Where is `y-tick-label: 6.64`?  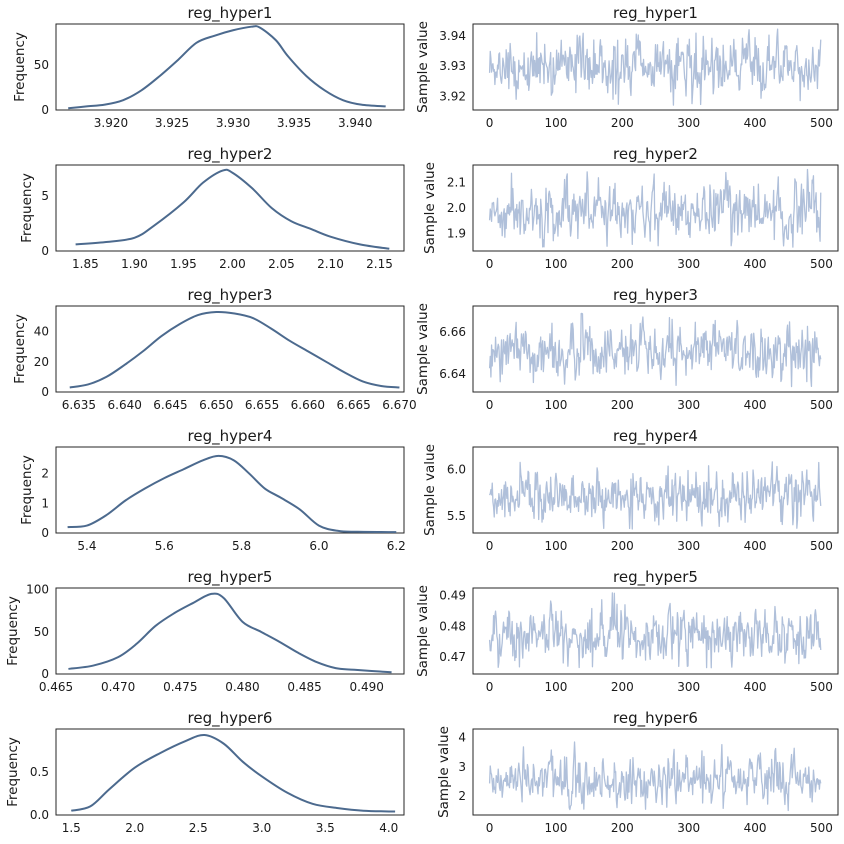
y-tick-label: 6.64 is located at coordinates (452, 374).